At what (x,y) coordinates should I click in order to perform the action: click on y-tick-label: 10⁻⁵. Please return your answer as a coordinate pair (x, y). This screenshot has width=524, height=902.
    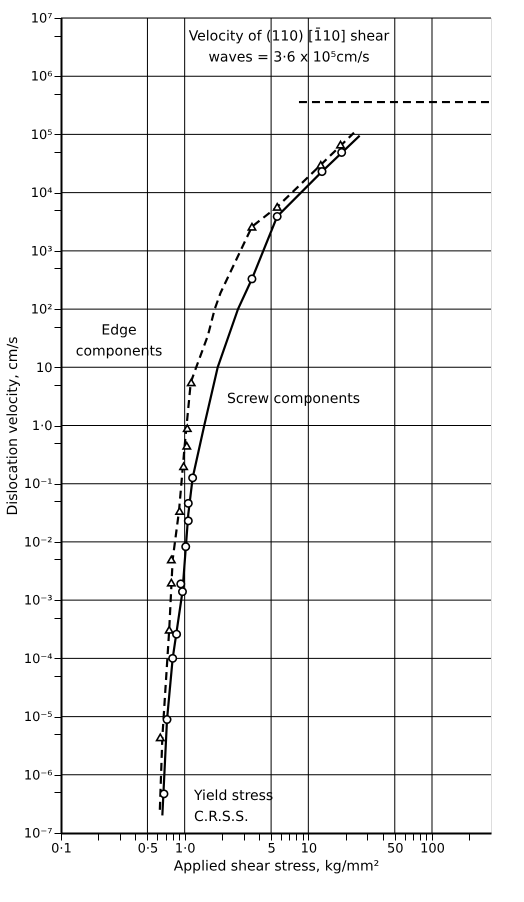
    Looking at the image, I should click on (38, 718).